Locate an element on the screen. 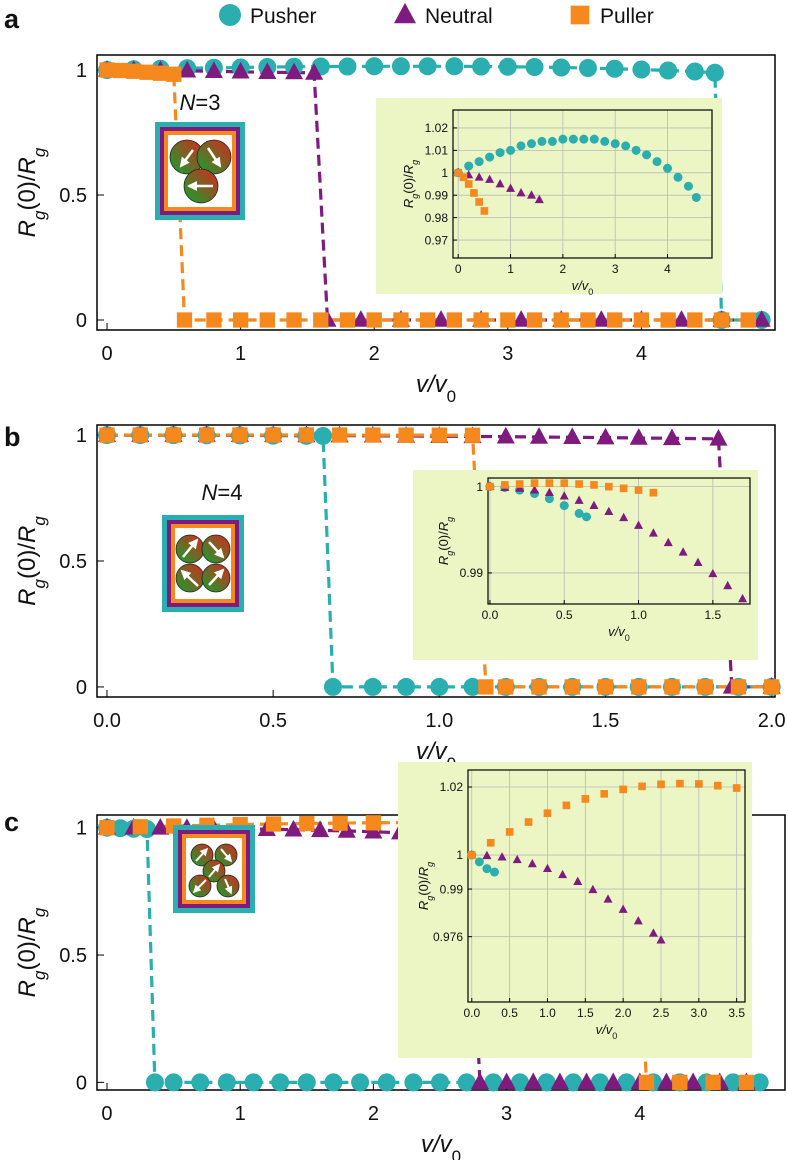 The width and height of the screenshot is (788, 1160). x-tick-label: 0 is located at coordinates (106, 1114).